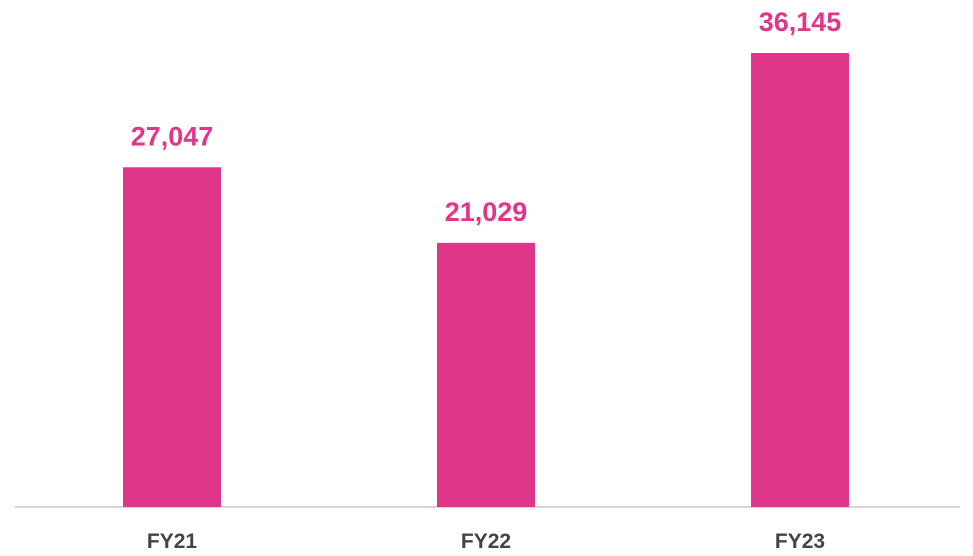 The image size is (973, 556). Describe the element at coordinates (486, 541) in the screenshot. I see `x-tick-label: FY22` at that location.